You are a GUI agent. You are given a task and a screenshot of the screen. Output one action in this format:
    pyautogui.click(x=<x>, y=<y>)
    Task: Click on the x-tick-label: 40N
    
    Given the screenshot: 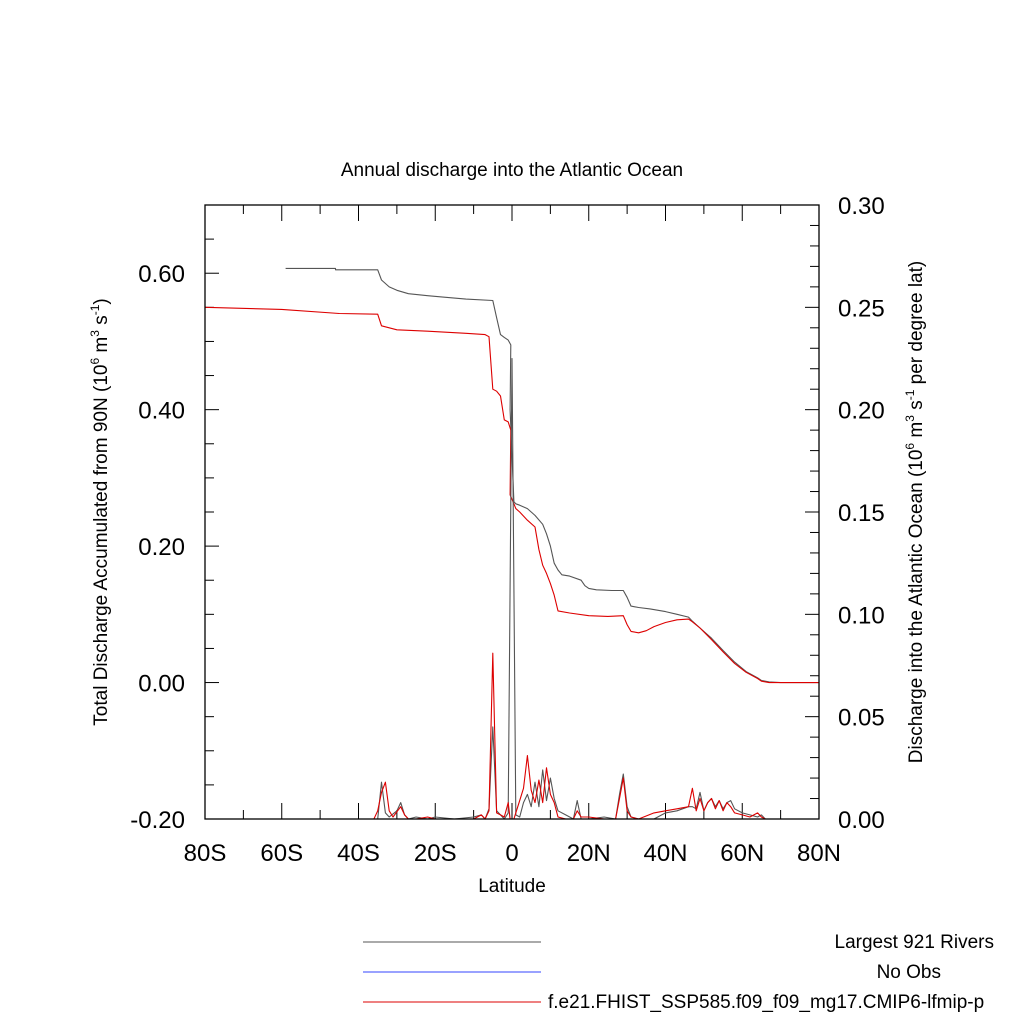 What is the action you would take?
    pyautogui.click(x=665, y=853)
    